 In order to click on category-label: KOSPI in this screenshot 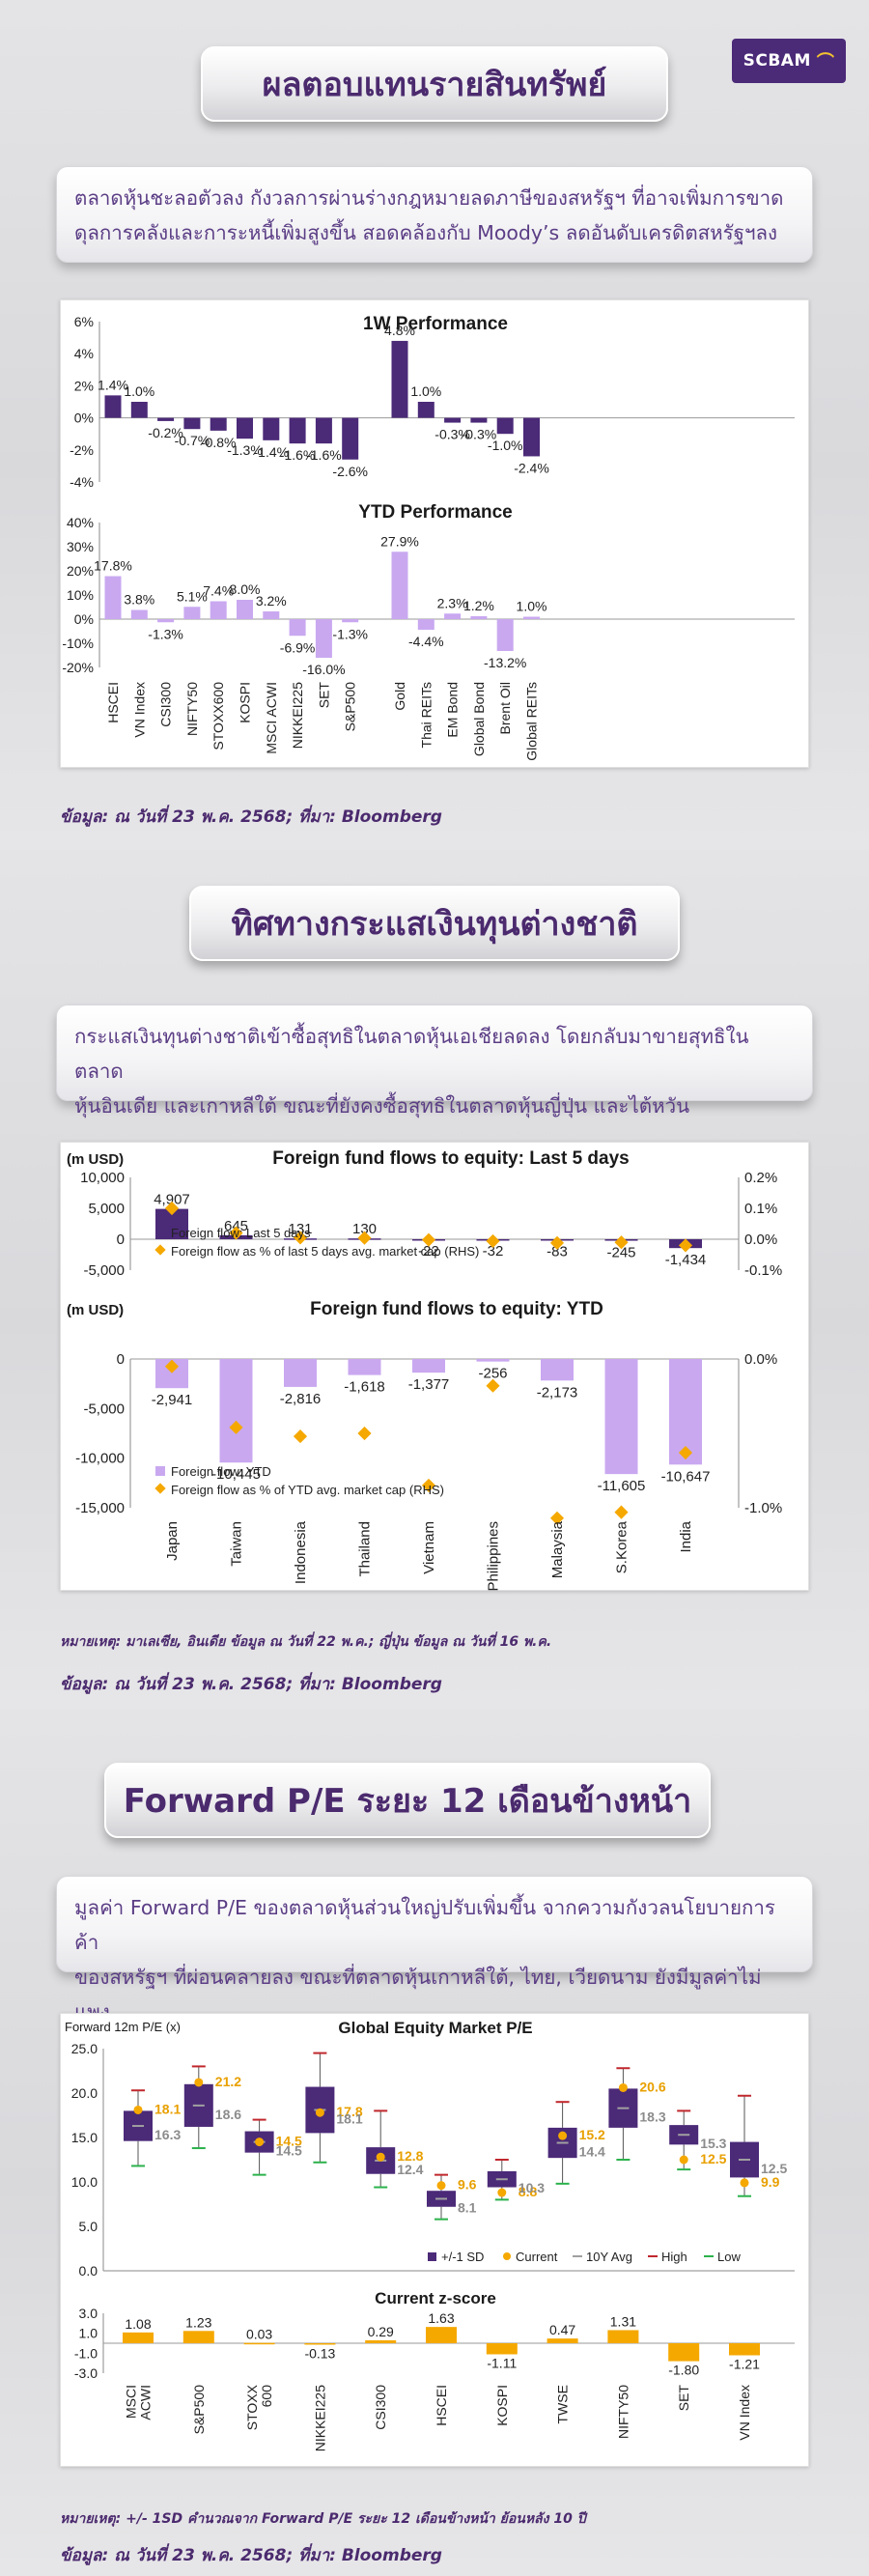, I will do `click(245, 702)`.